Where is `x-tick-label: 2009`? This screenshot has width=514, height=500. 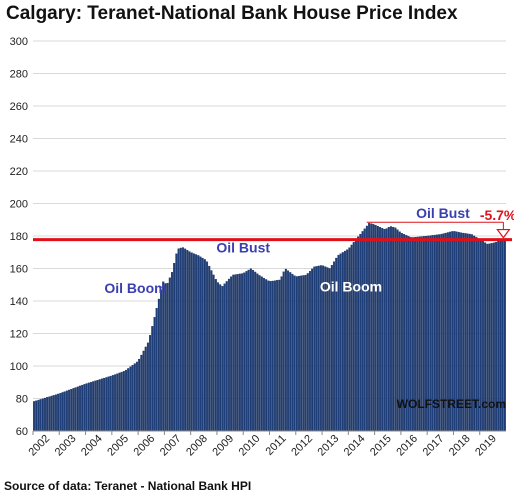 x-tick-label: 2009 is located at coordinates (223, 446).